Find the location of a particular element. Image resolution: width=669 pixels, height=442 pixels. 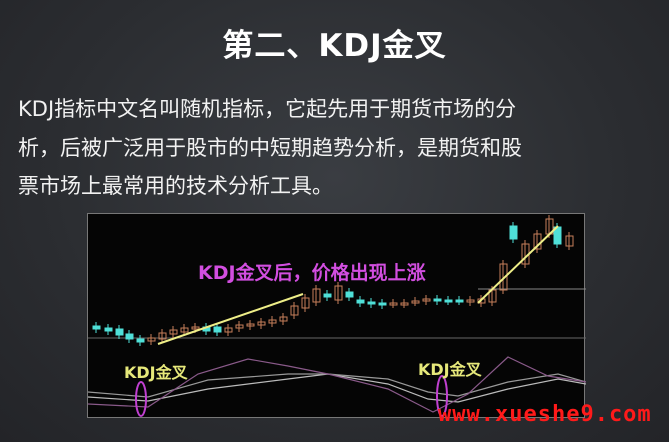

paragraph-line: KDJ指标中文名叫随机指标，它起先用于期货市场的分 is located at coordinates (267, 109).